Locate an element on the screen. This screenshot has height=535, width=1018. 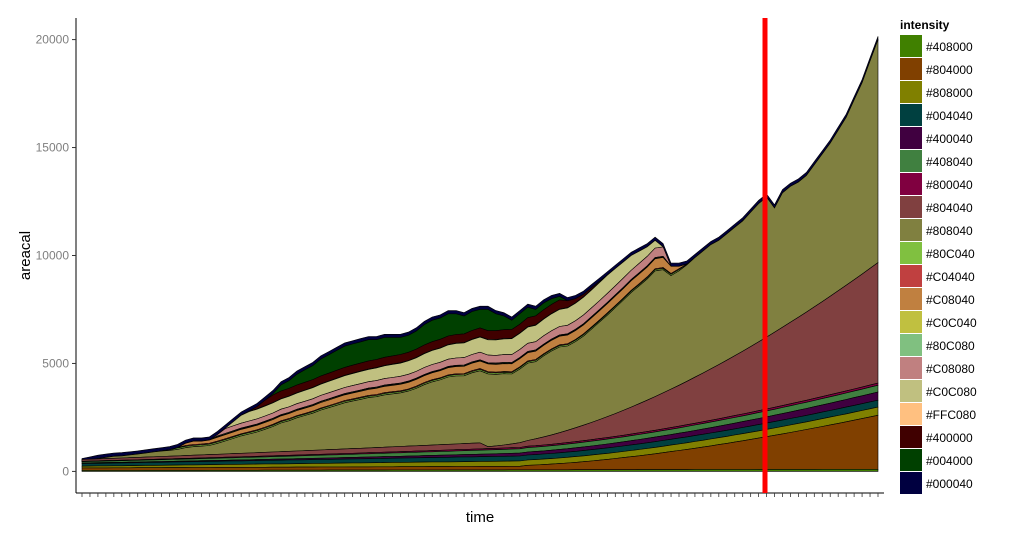
legend-label: #C08080 is located at coordinates (950, 369).